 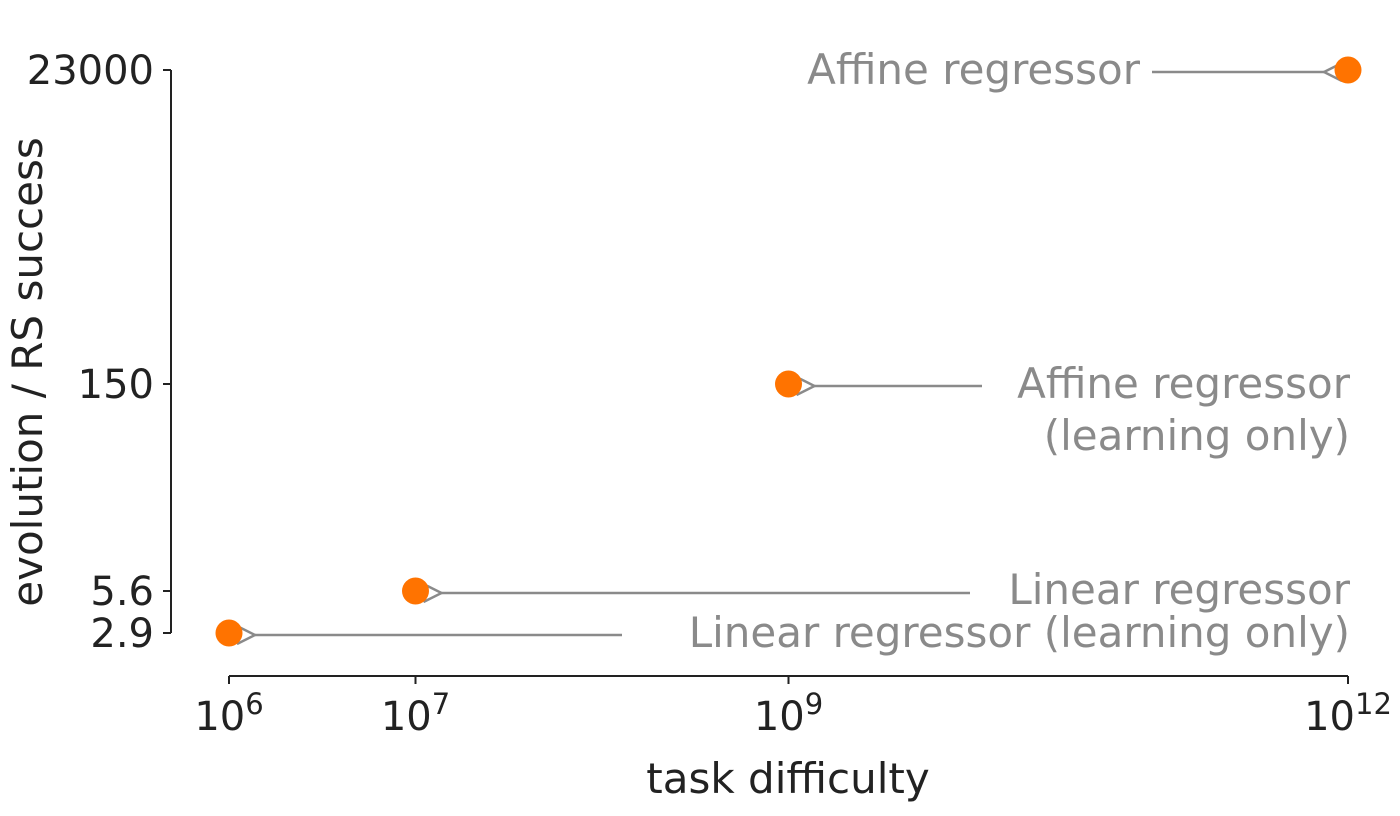 What do you see at coordinates (122, 592) in the screenshot?
I see `y-tick-label: 5.6` at bounding box center [122, 592].